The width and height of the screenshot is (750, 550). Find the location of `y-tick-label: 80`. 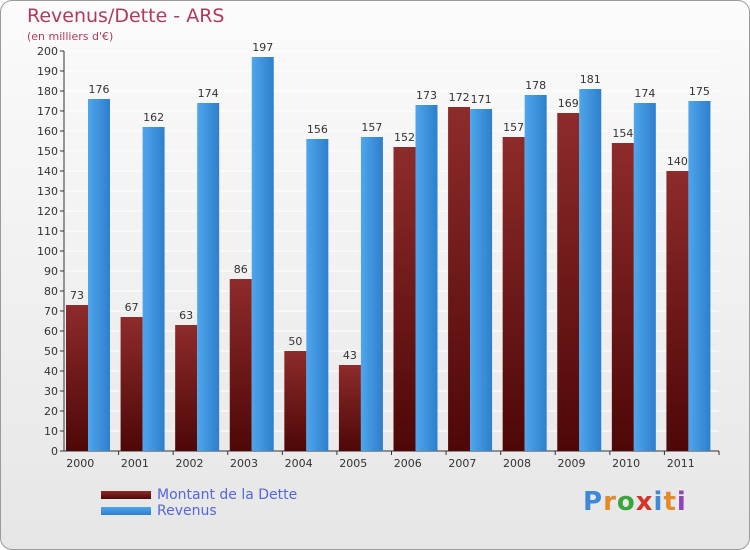

y-tick-label: 80 is located at coordinates (51, 291).